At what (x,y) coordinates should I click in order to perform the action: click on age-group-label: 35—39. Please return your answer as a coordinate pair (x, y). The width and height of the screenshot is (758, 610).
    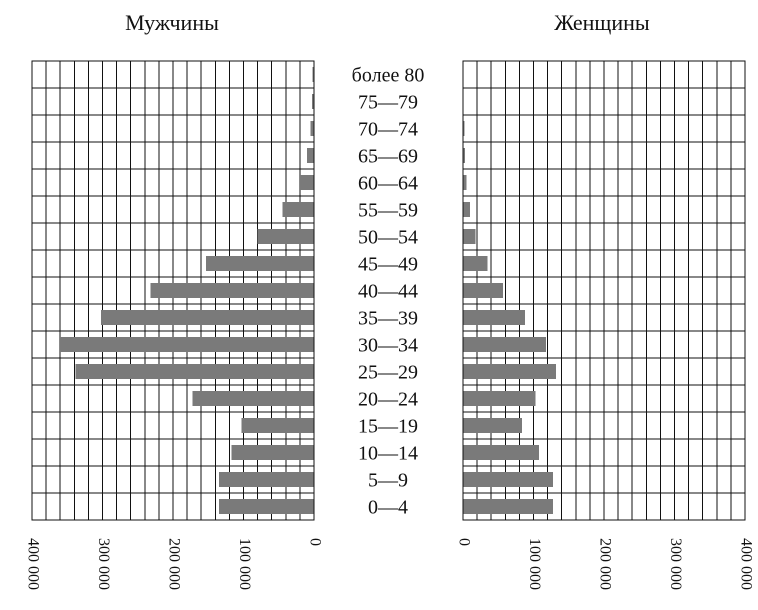
    Looking at the image, I should click on (388, 319).